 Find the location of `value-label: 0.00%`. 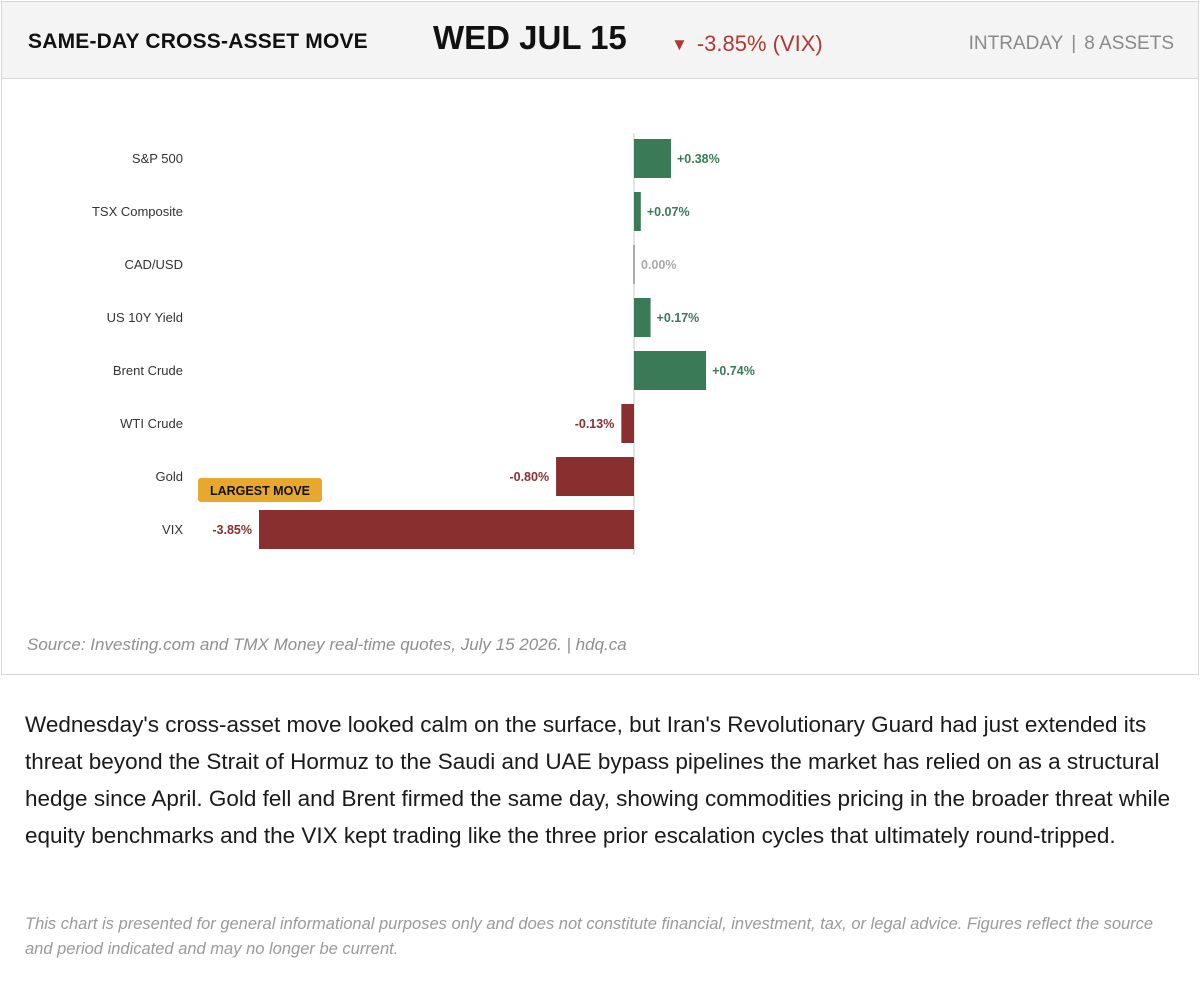

value-label: 0.00% is located at coordinates (658, 265).